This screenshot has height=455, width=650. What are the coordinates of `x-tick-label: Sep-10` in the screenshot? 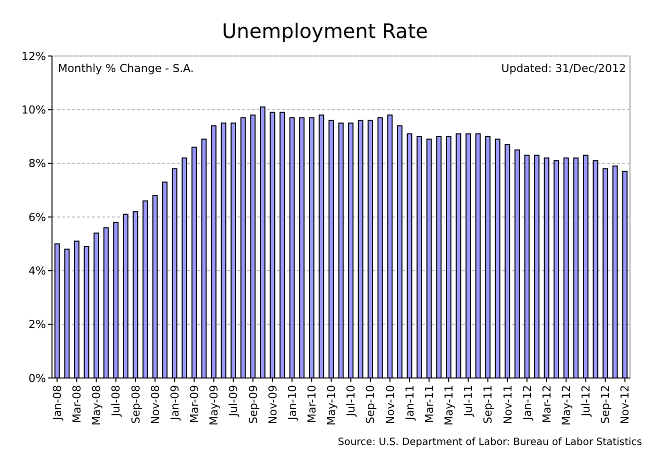 It's located at (371, 404).